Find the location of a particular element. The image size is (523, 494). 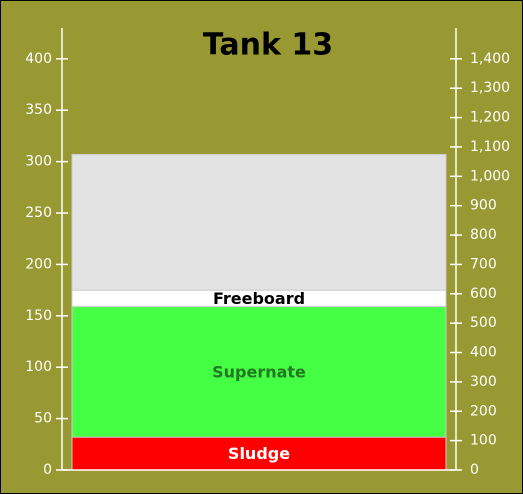

y2-tick-label: 1,200 is located at coordinates (490, 118).